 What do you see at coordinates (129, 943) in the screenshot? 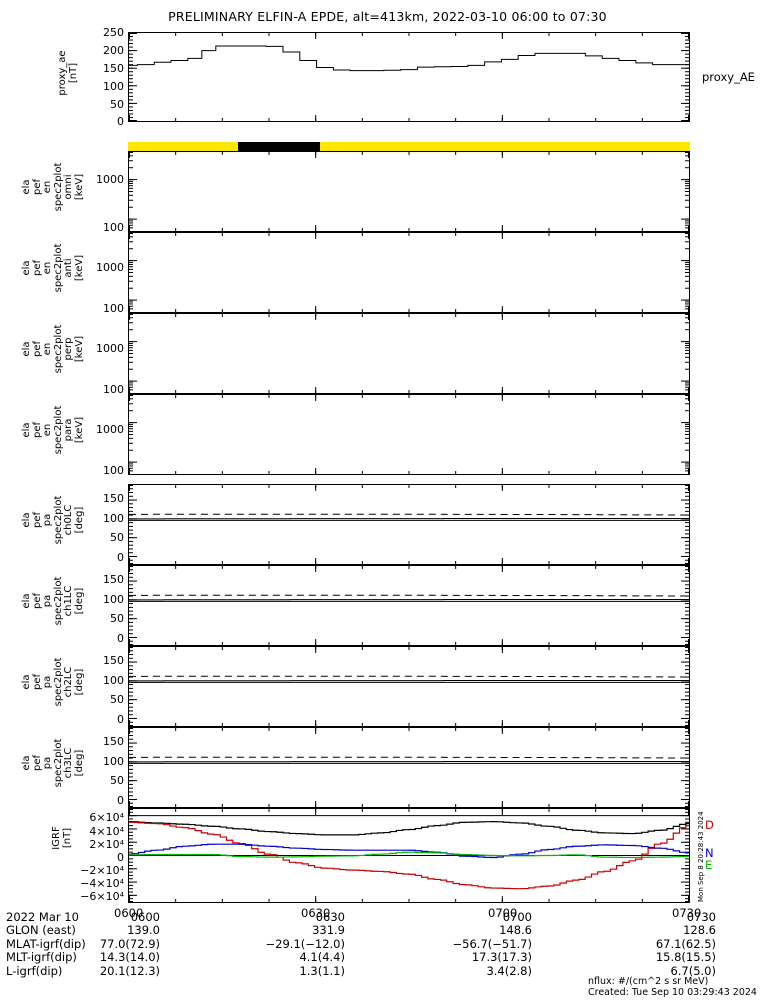
I see `cell-mlat-0600: 77.0(72.9)` at bounding box center [129, 943].